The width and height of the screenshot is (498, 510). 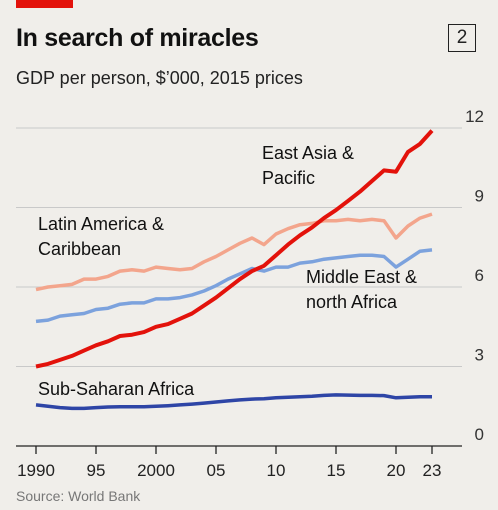 I want to click on y-tick-label-0: 0, so click(x=479, y=434).